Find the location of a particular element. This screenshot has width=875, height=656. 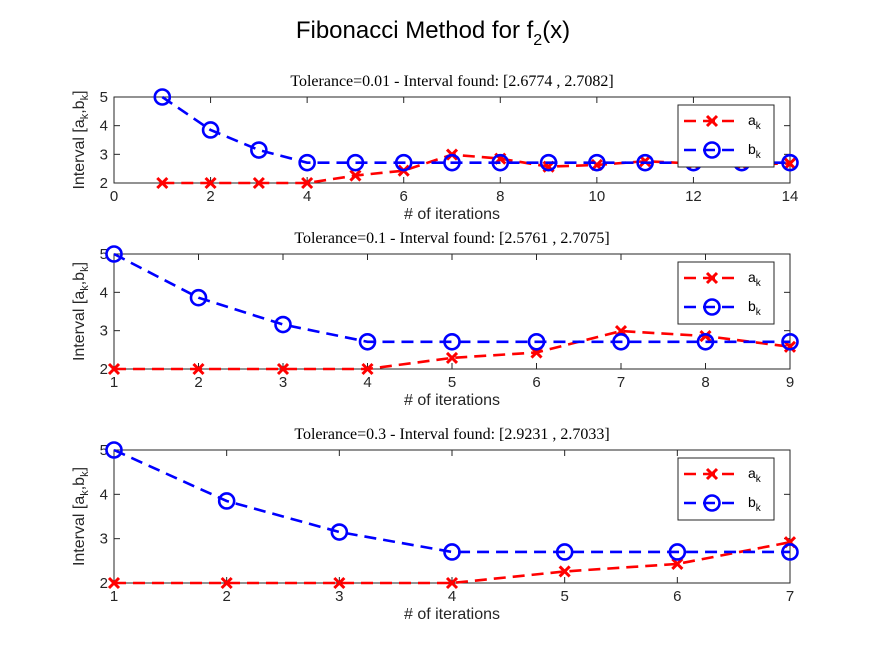

legend-marker-o is located at coordinates (712, 503).